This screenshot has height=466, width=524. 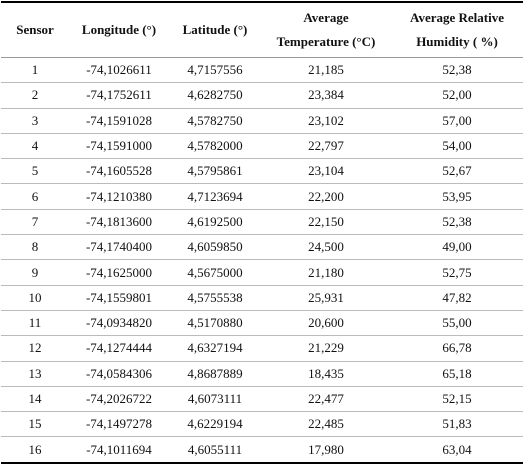 I want to click on table-cell: 21,180, so click(x=326, y=272).